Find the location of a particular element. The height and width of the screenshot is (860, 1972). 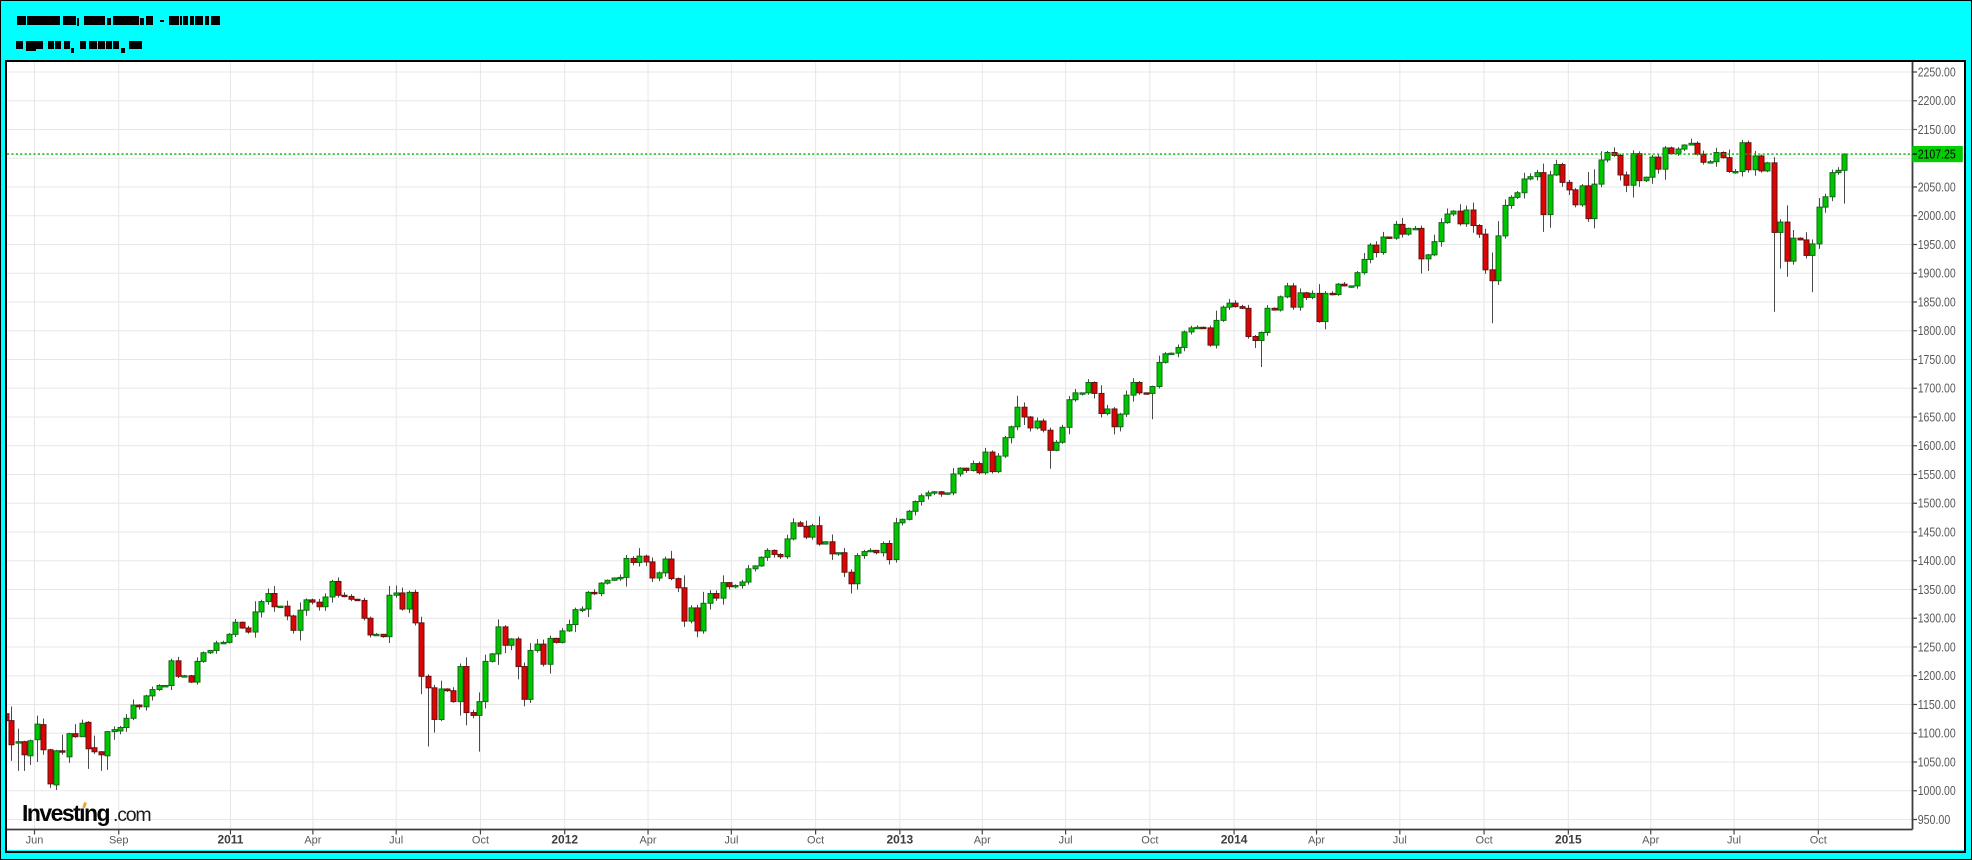

svg-text: 1500.00 is located at coordinates (1937, 504).